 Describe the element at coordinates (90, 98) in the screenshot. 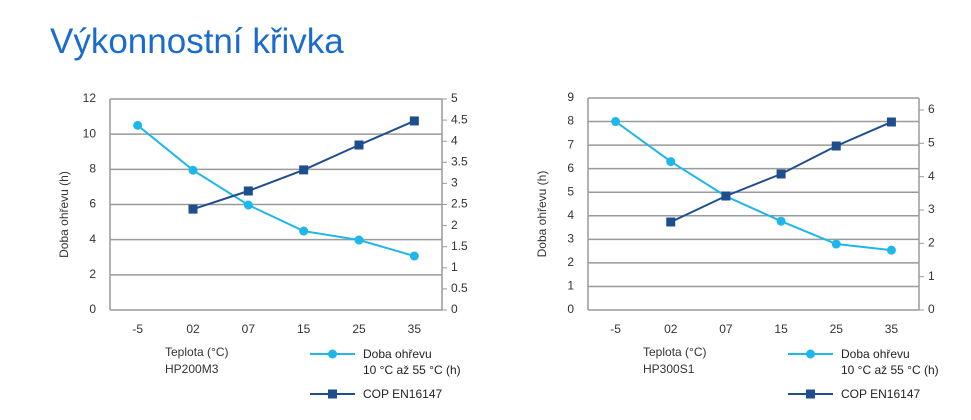

I see `y-tick-label: 12` at that location.